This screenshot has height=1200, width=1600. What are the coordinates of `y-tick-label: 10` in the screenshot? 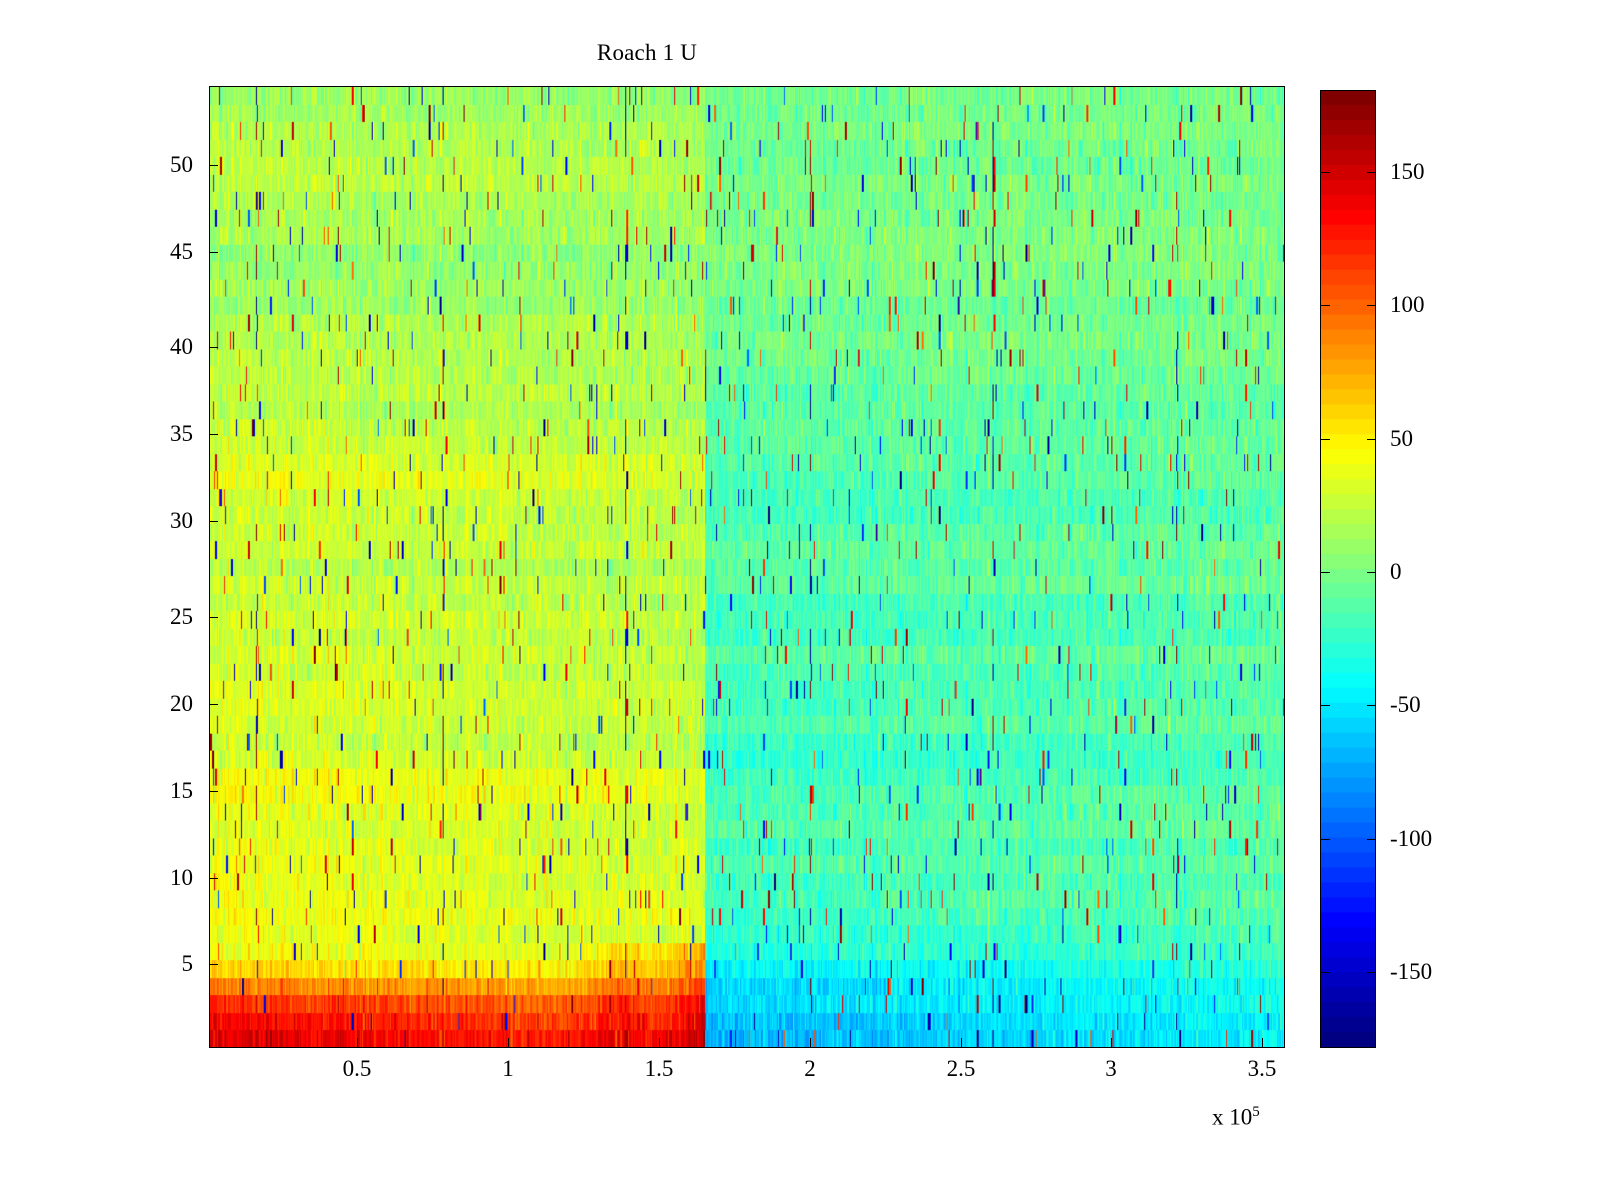 It's located at (181, 877).